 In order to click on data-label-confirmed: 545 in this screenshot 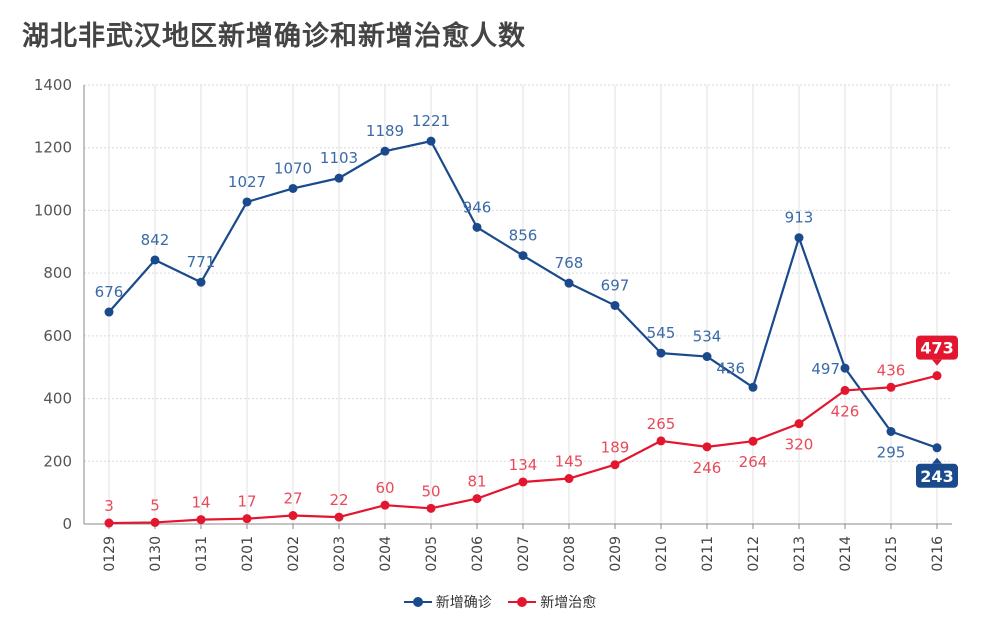, I will do `click(661, 333)`.